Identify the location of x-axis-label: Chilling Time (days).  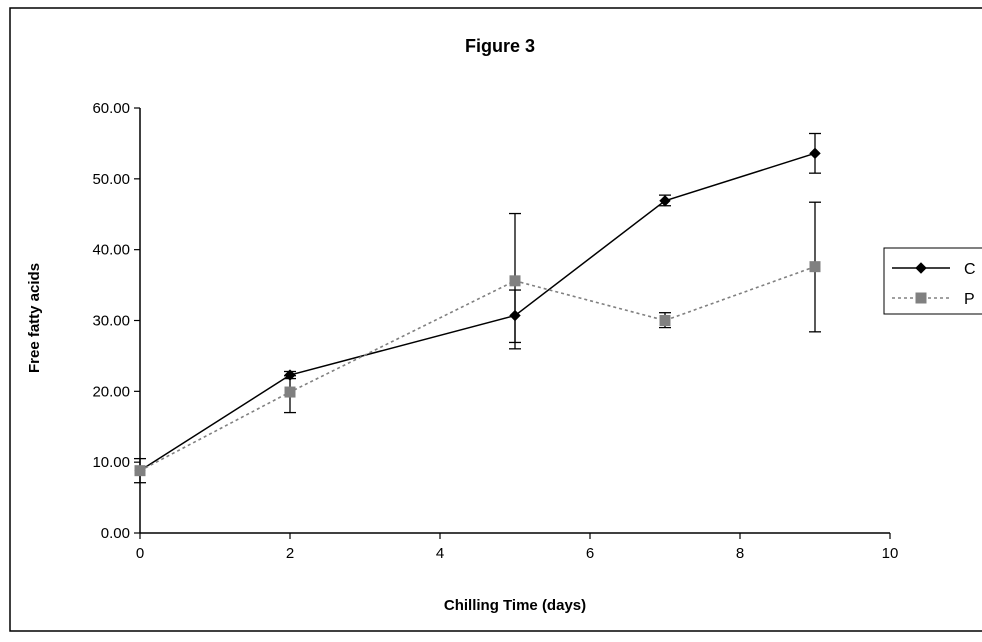
(515, 605).